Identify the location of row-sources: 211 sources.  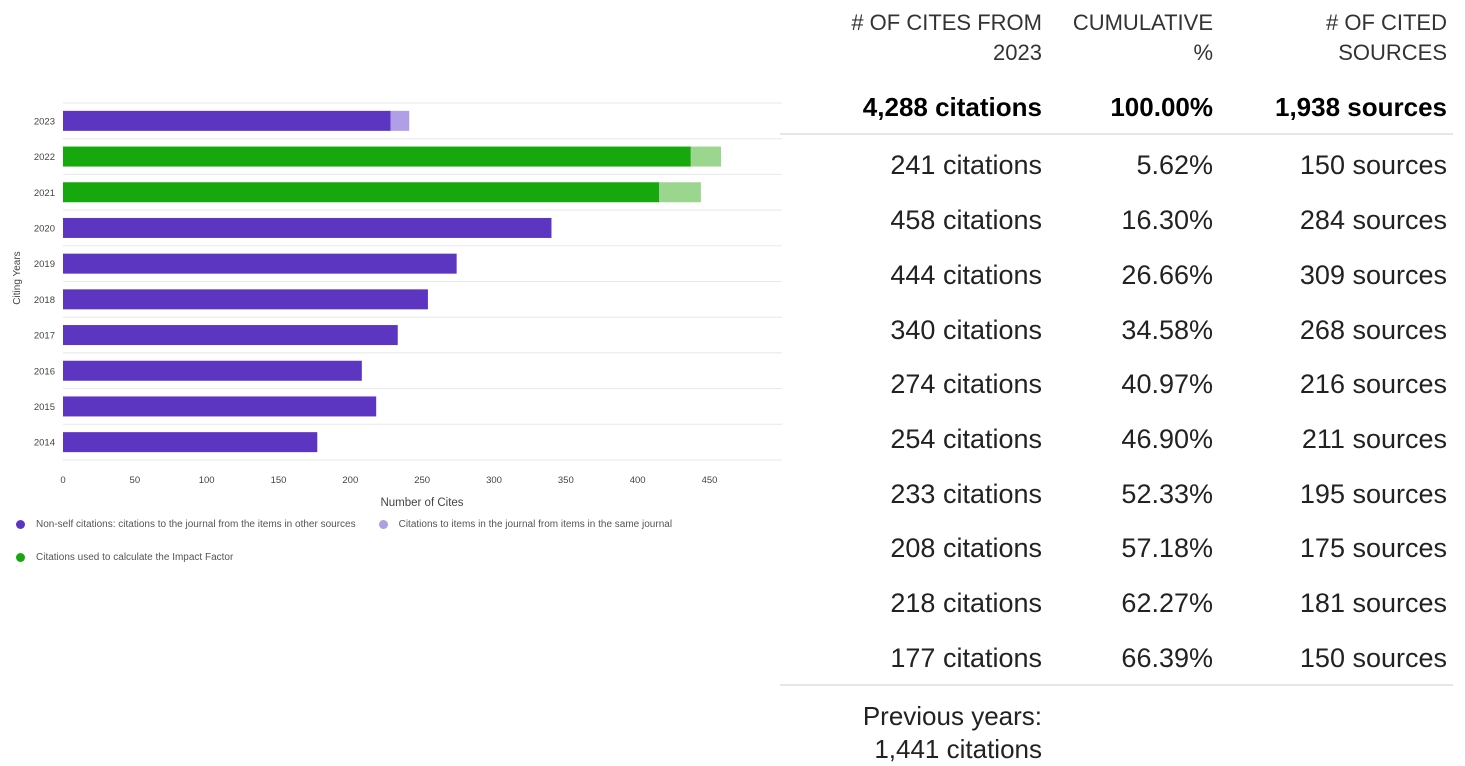
(1374, 439).